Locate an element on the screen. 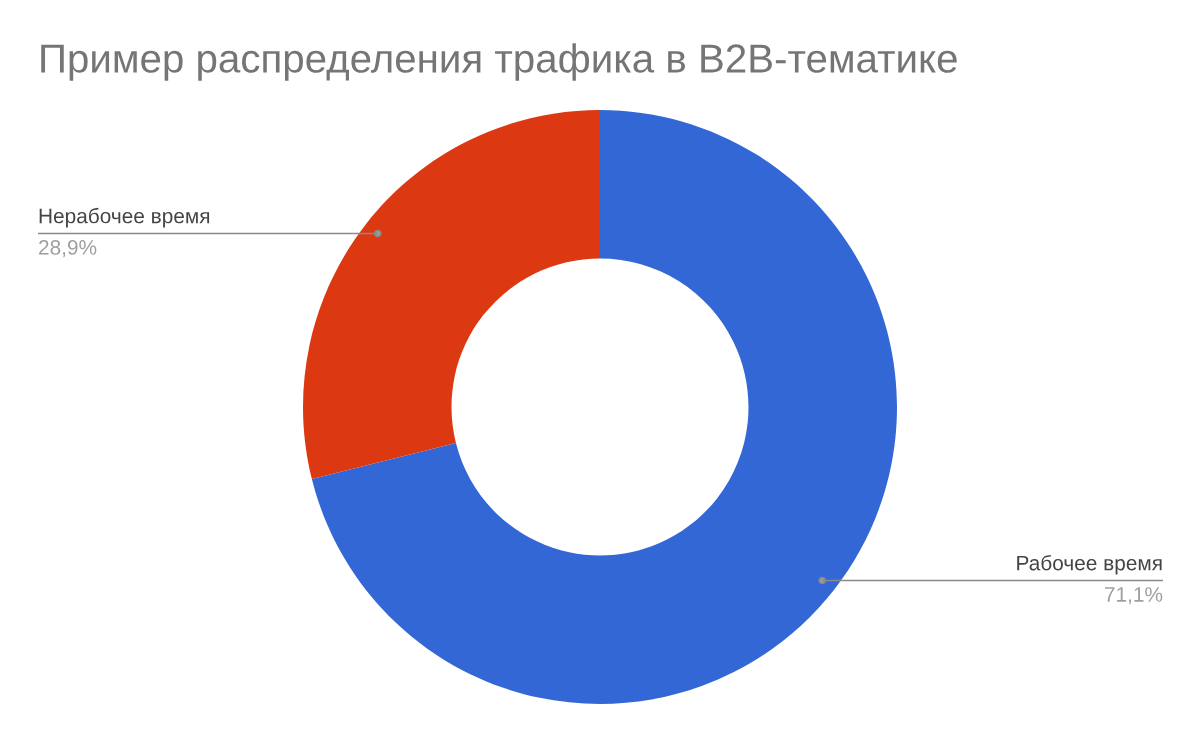 The height and width of the screenshot is (742, 1200). data-label: 71,1% is located at coordinates (1134, 596).